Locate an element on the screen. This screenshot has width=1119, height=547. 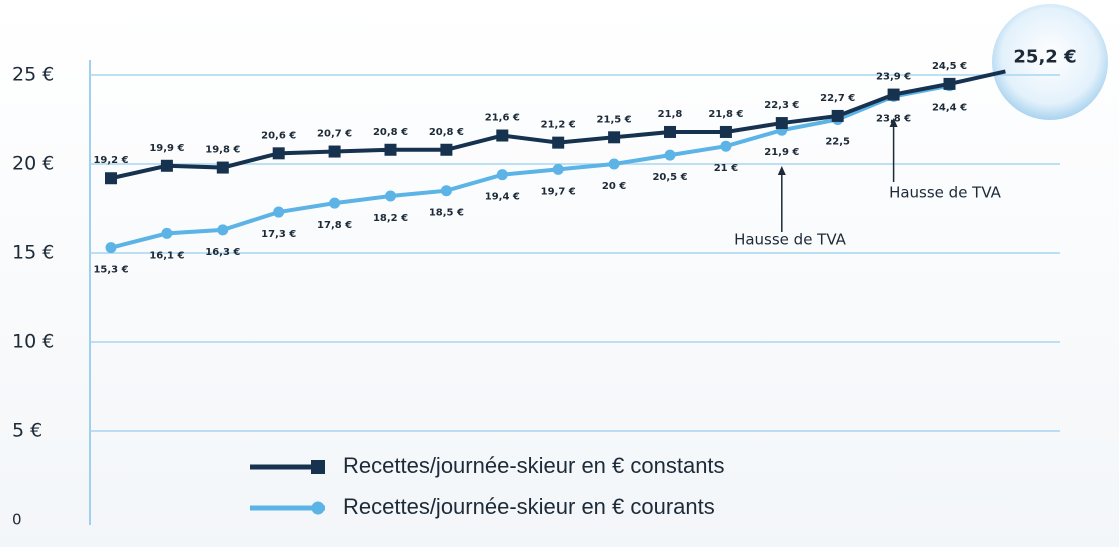
value-label: 15,3 € is located at coordinates (110, 270).